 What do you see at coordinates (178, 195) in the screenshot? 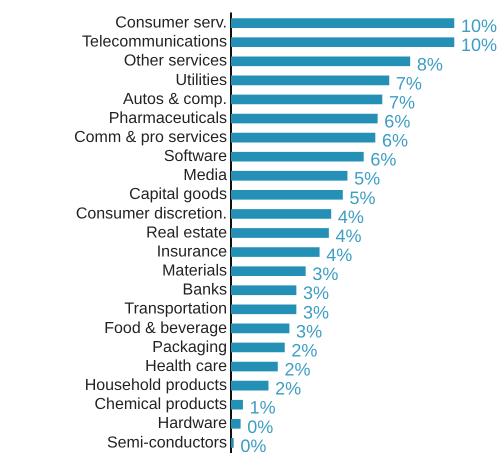
I see `y-tick-label: Capital goods` at bounding box center [178, 195].